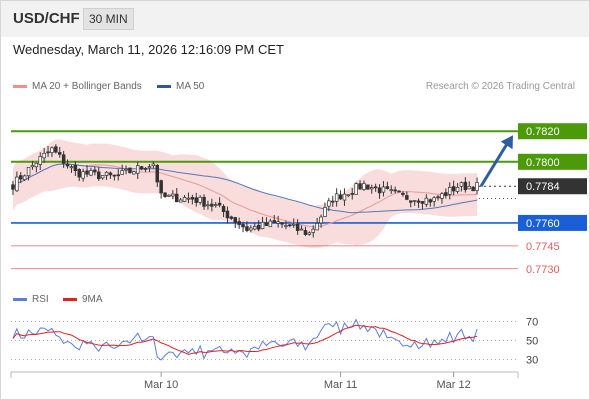 The width and height of the screenshot is (590, 400). I want to click on level-label-support: 0.7730, so click(543, 270).